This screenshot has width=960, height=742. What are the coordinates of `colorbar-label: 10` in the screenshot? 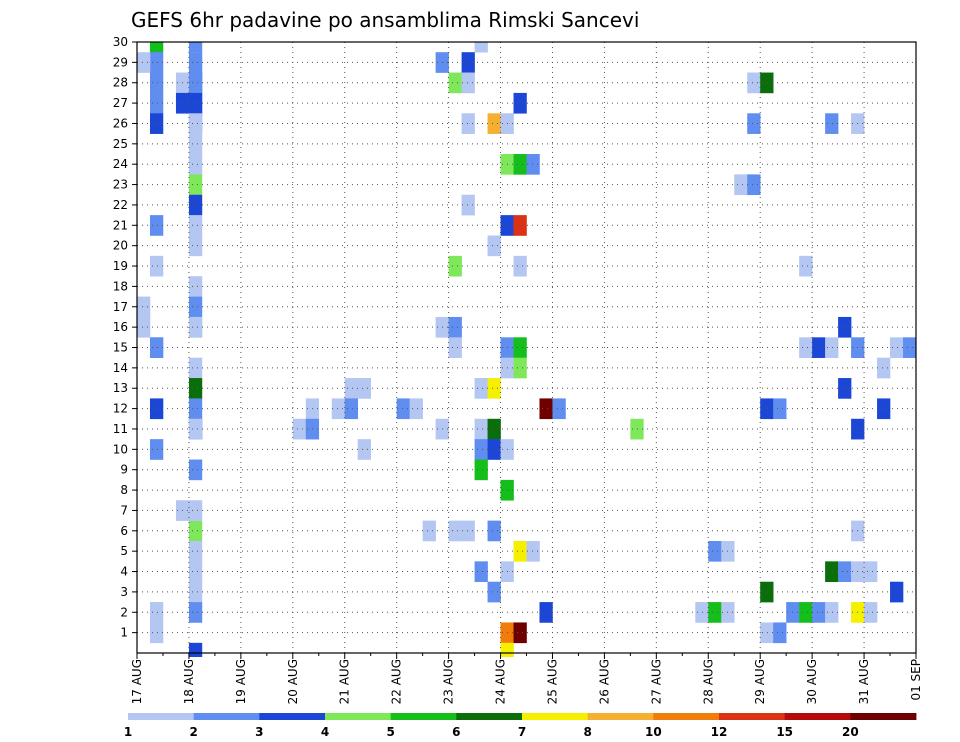 It's located at (653, 732).